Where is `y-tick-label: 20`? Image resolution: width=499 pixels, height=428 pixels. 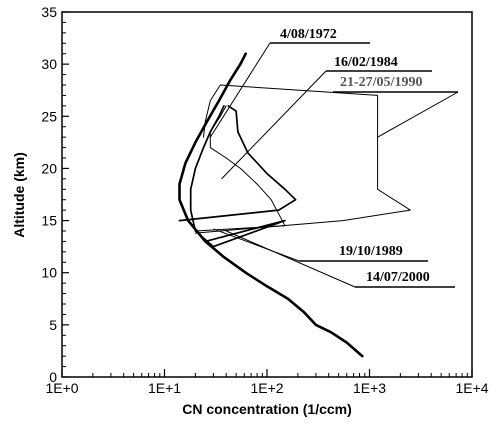 y-tick-label: 20 is located at coordinates (49, 168).